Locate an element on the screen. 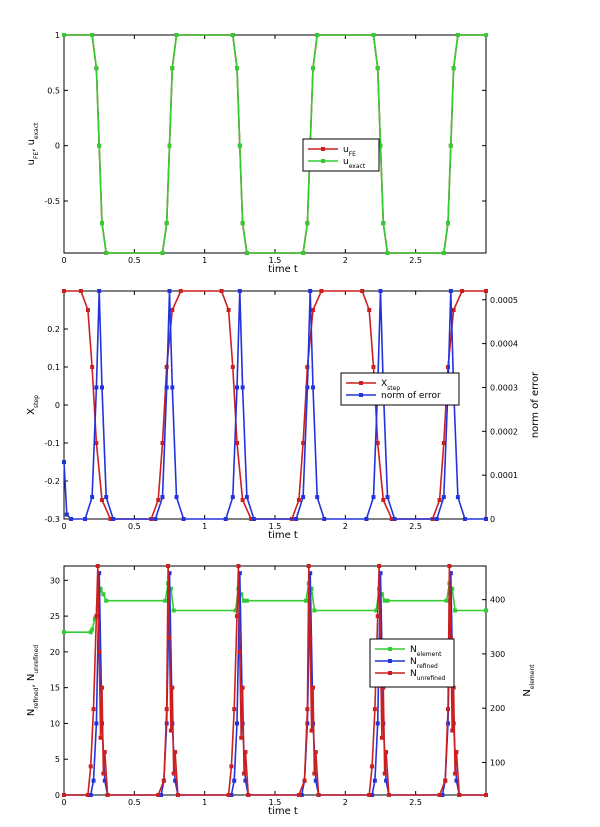 This screenshot has width=600, height=827. y-tick-label: -0.2 is located at coordinates (52, 481).